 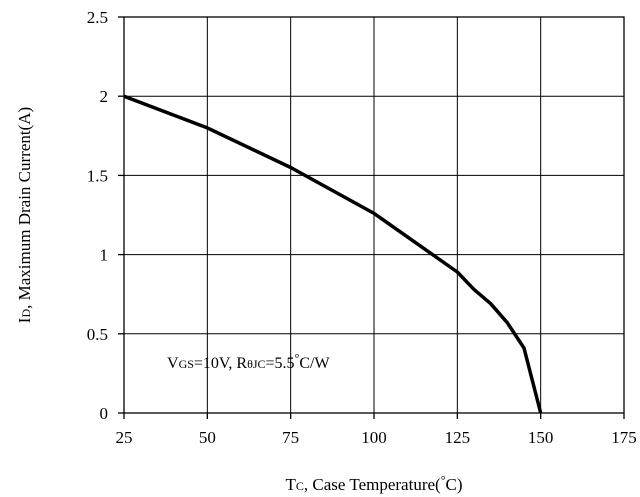 What do you see at coordinates (97, 175) in the screenshot?
I see `y-tick-label: 1.5` at bounding box center [97, 175].